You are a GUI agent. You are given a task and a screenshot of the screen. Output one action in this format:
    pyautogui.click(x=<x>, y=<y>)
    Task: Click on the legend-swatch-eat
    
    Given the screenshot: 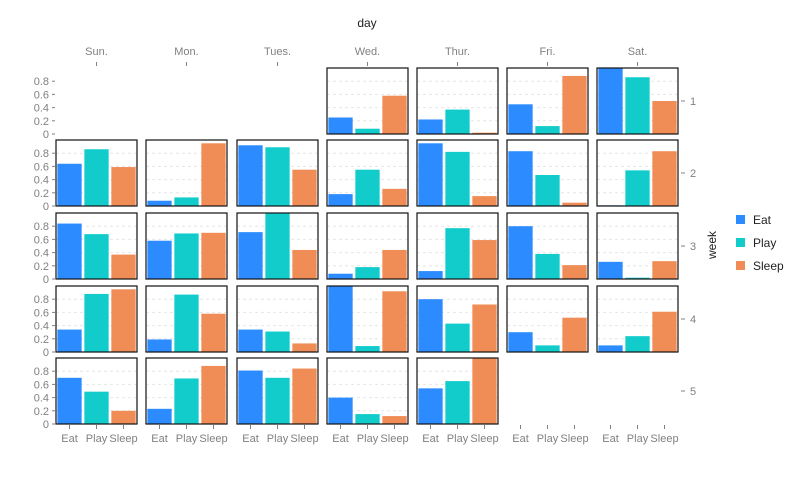 What is the action you would take?
    pyautogui.click(x=740, y=219)
    